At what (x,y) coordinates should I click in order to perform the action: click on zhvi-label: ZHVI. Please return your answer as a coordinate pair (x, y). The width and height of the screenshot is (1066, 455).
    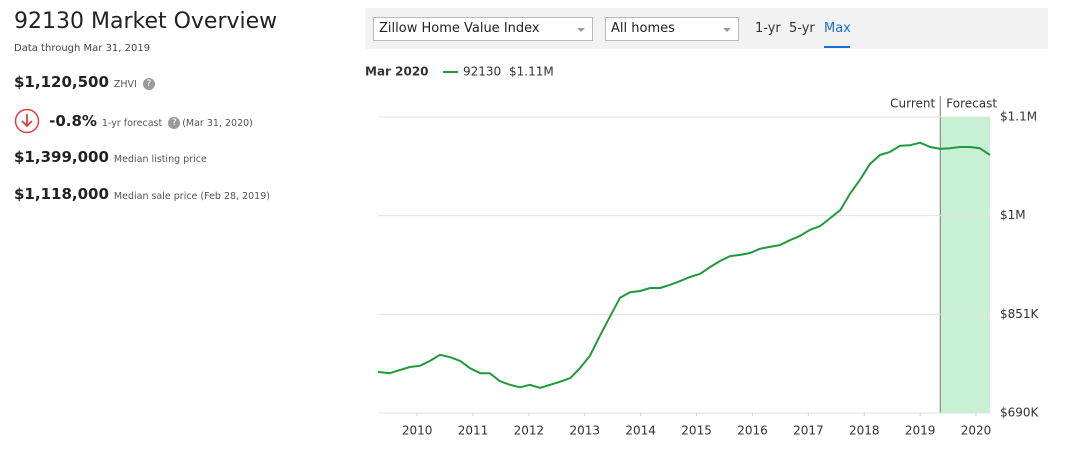
    Looking at the image, I should click on (125, 84).